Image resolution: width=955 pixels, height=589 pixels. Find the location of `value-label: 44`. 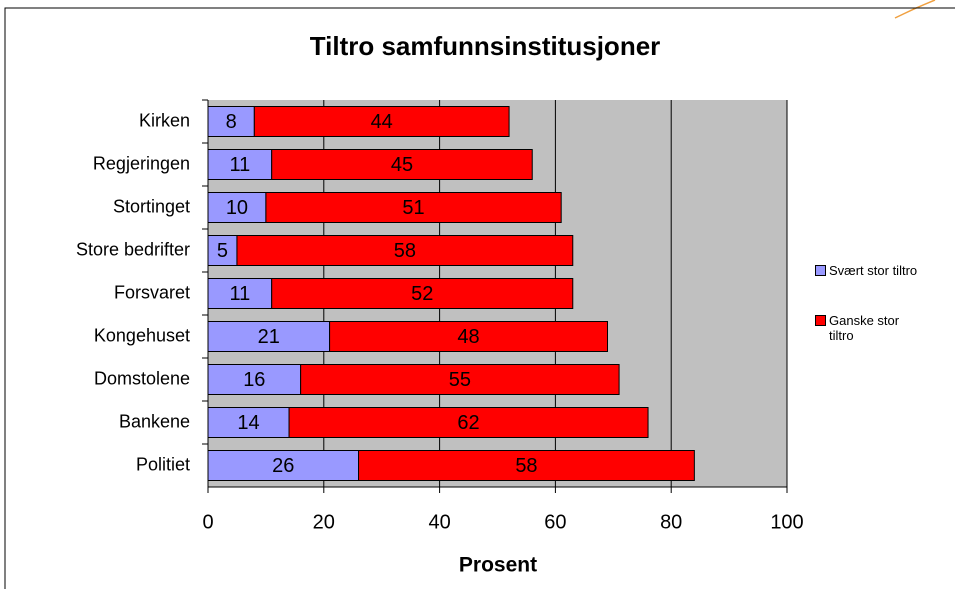

value-label: 44 is located at coordinates (382, 122).